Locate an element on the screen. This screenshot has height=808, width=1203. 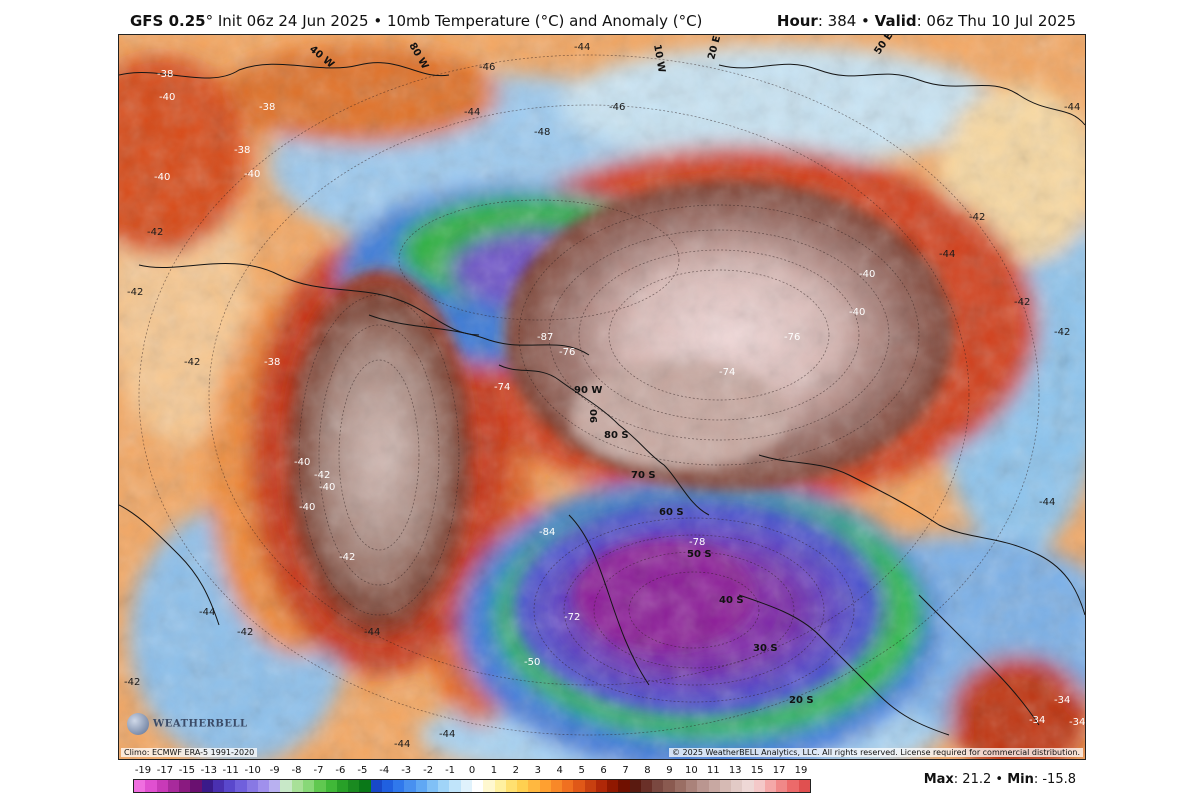
grid-label: 50 S is located at coordinates (699, 554).